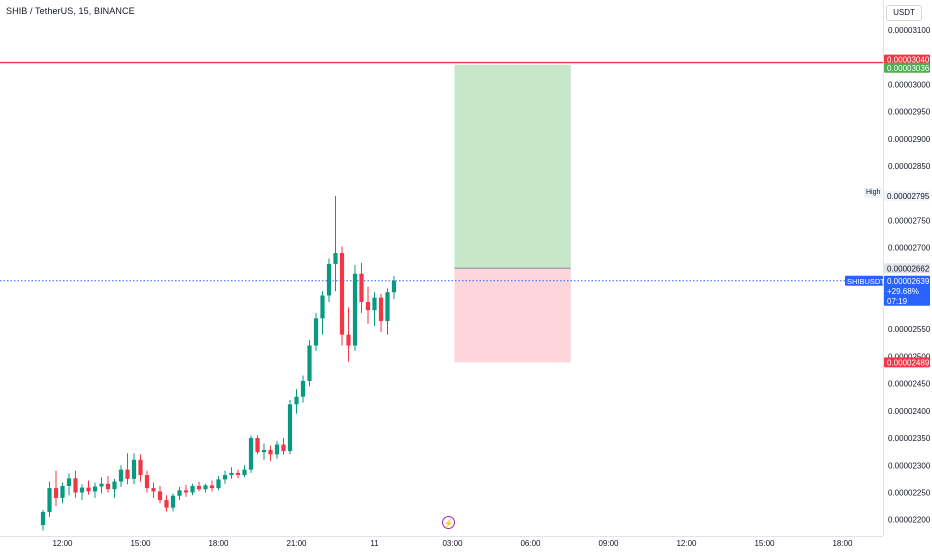  Describe the element at coordinates (448, 522) in the screenshot. I see `lightning-icon: ⚡` at that location.